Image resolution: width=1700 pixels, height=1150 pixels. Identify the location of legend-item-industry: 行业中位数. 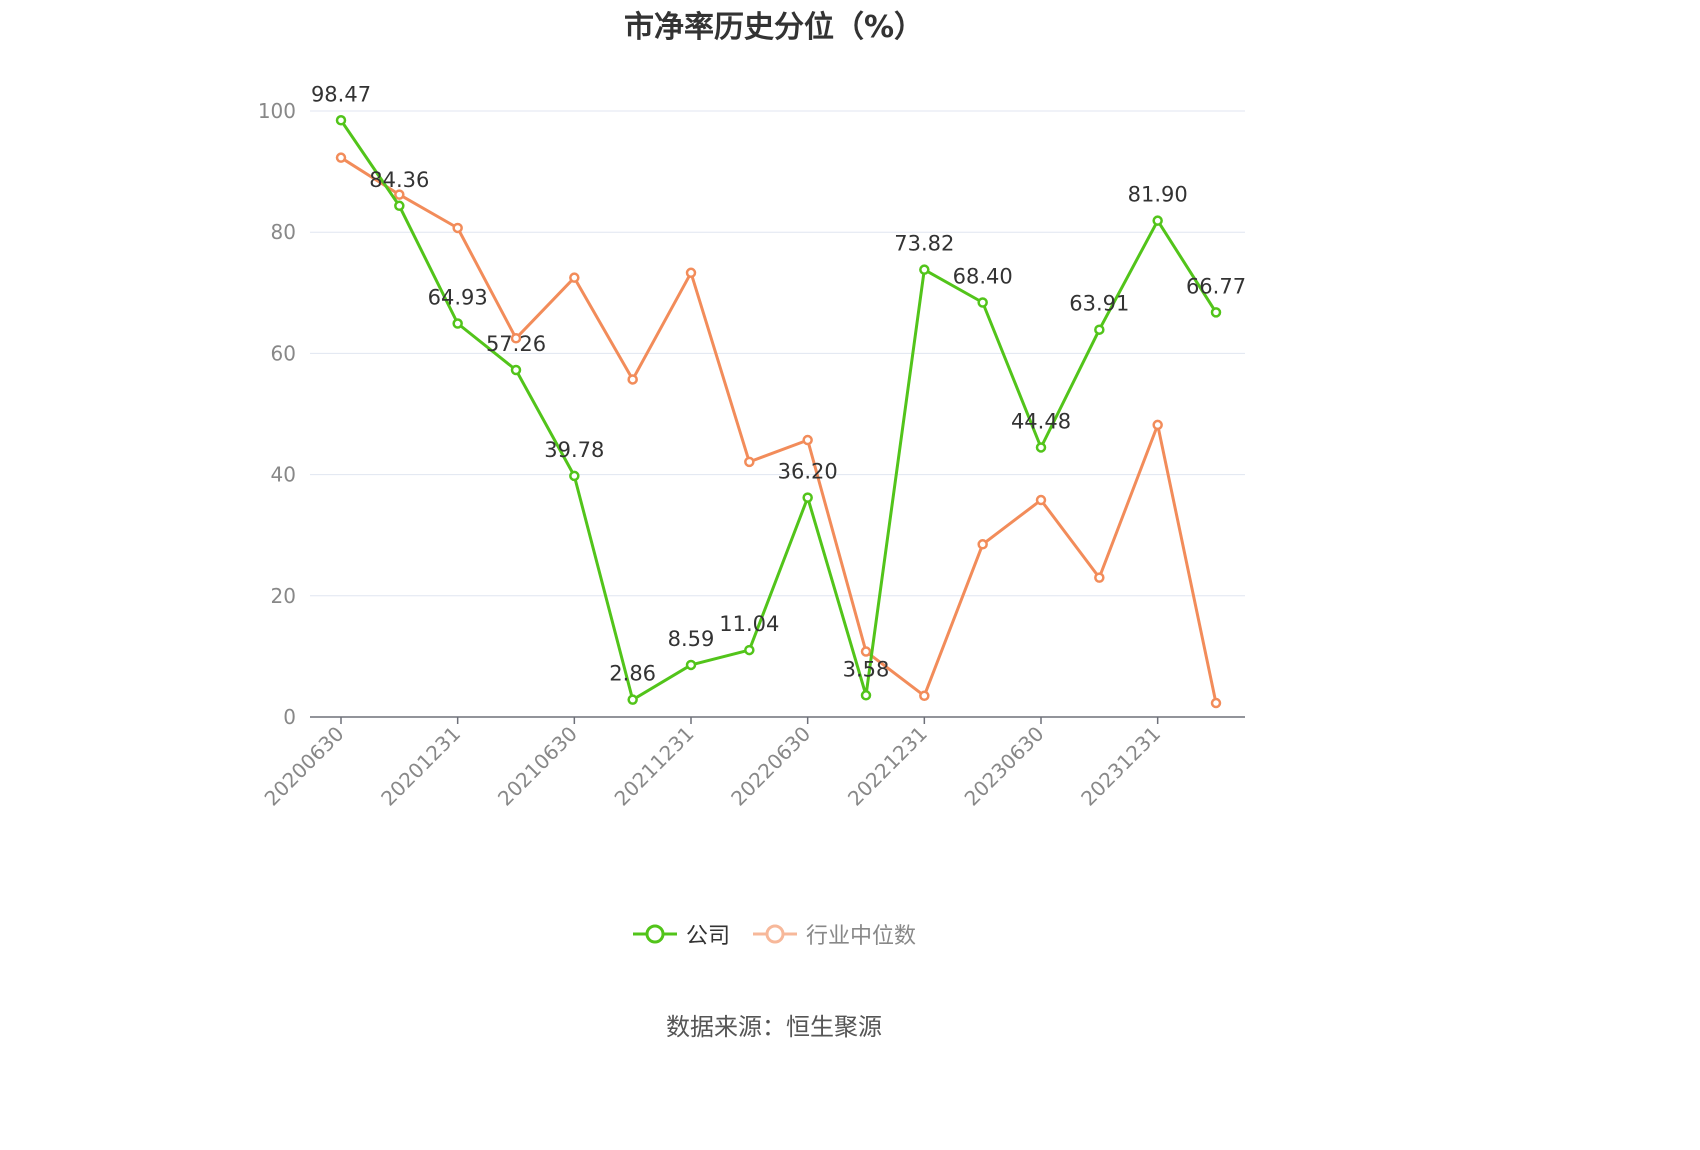
(834, 934).